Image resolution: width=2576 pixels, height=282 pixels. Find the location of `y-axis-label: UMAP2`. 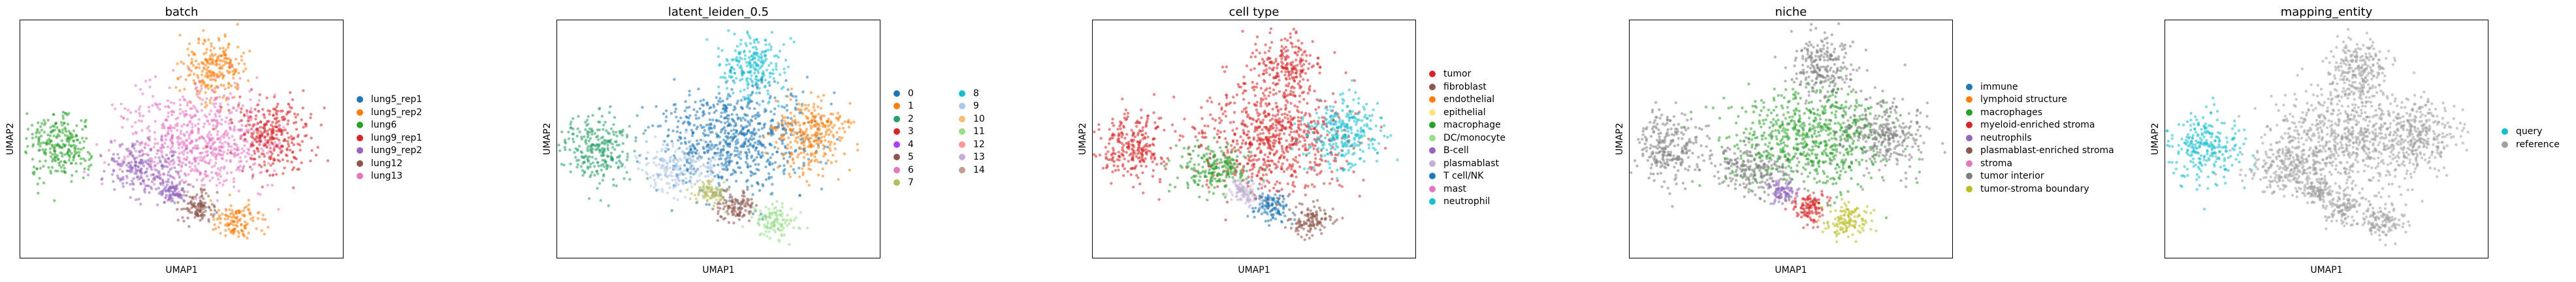

y-axis-label: UMAP2 is located at coordinates (547, 138).